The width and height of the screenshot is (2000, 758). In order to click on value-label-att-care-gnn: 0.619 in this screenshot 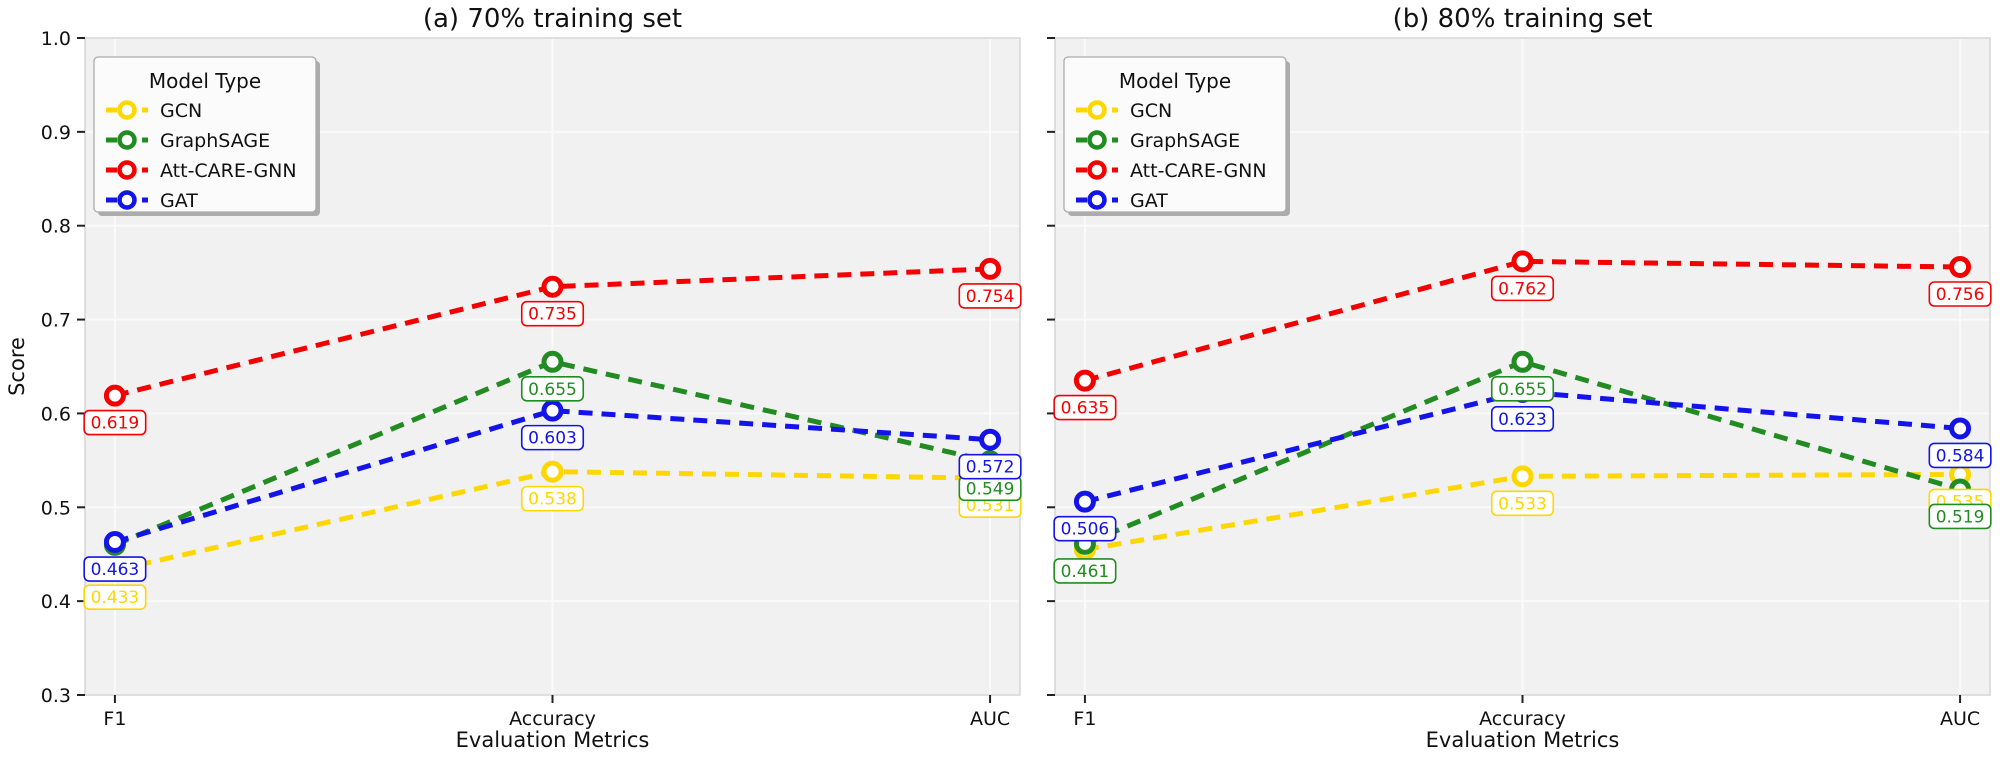, I will do `click(115, 424)`.